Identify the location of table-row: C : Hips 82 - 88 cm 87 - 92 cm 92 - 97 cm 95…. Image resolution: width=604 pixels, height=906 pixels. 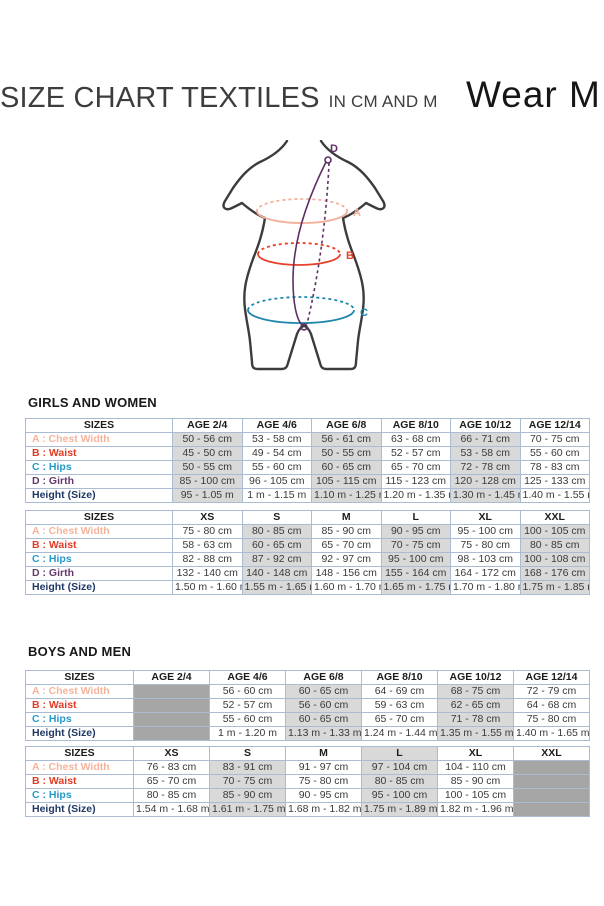
(307, 559).